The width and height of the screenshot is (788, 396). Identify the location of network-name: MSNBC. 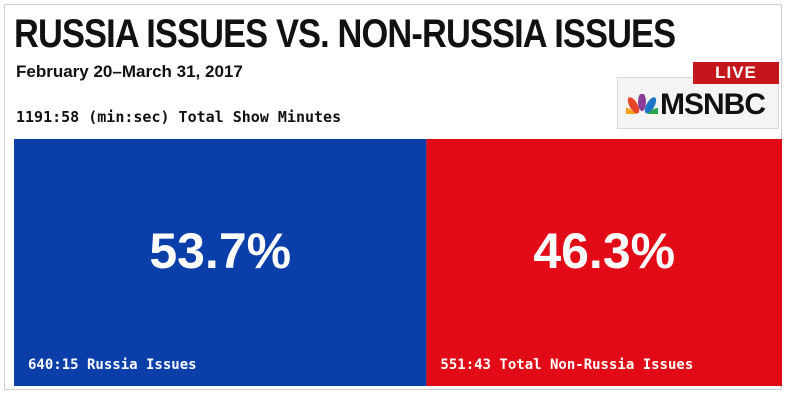
(713, 104).